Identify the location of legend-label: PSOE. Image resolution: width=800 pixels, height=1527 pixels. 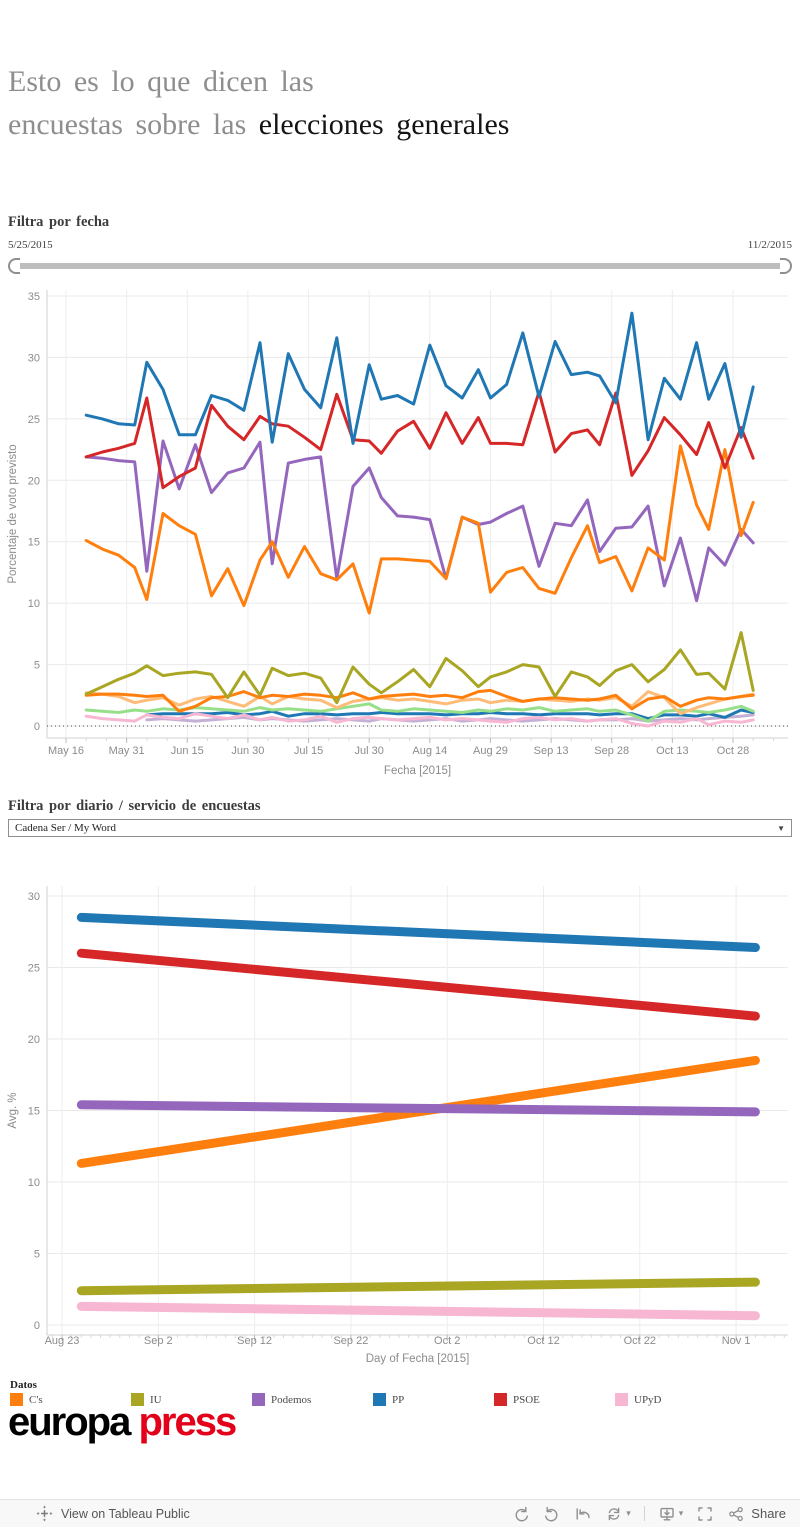
(526, 1399).